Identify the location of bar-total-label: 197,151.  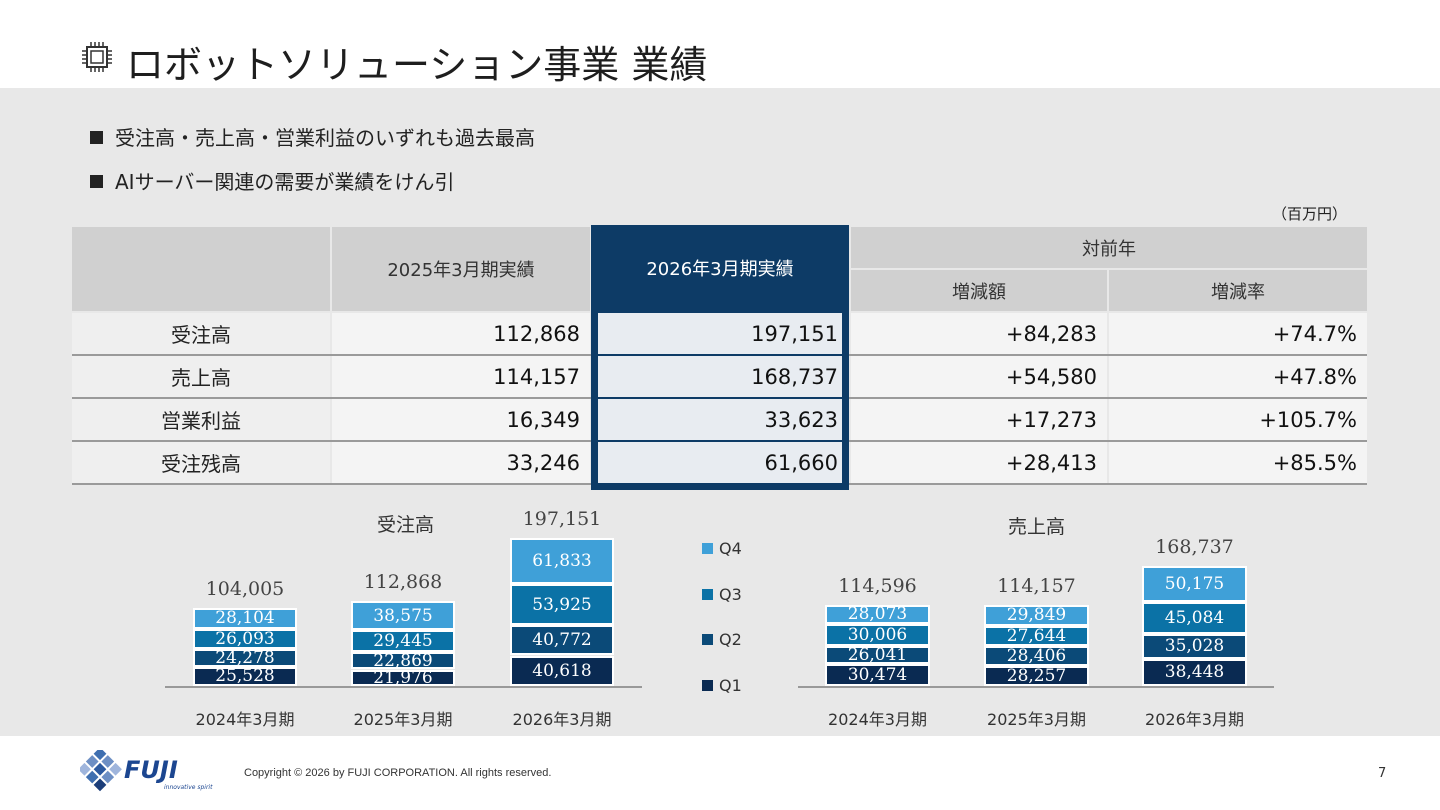
(562, 519).